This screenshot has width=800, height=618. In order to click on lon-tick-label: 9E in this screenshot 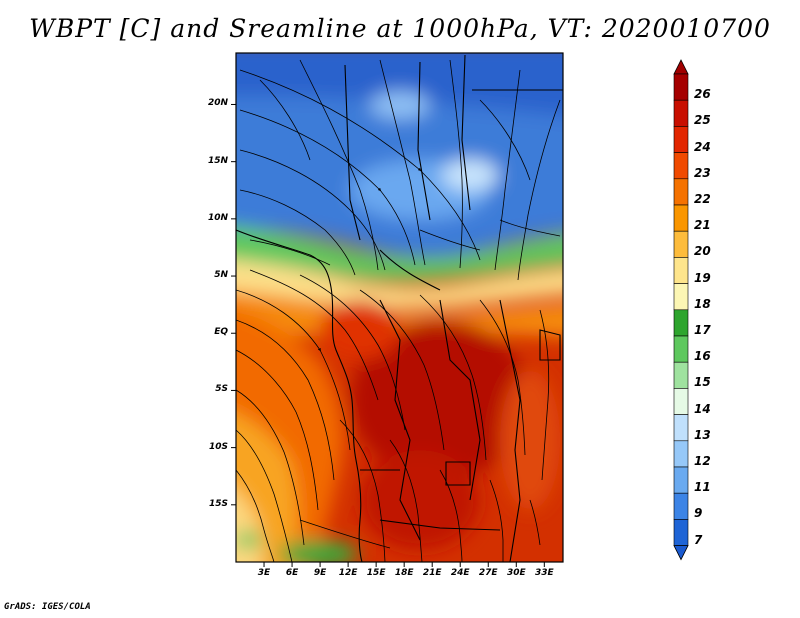, I will do `click(320, 573)`.